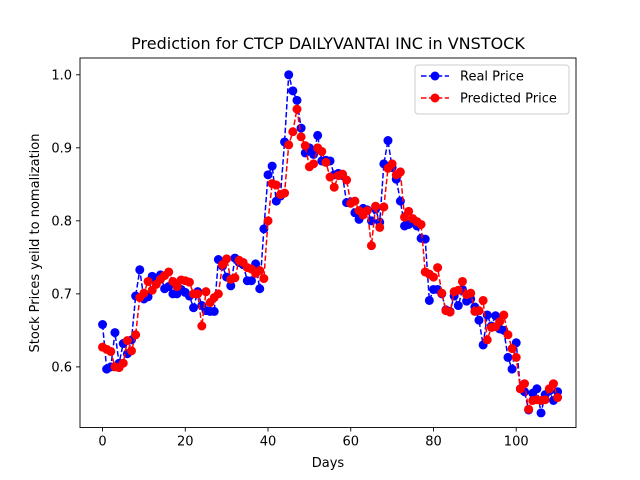 Image resolution: width=640 pixels, height=480 pixels. What do you see at coordinates (508, 99) in the screenshot?
I see `legend-label-predicted: Predicted Price` at bounding box center [508, 99].